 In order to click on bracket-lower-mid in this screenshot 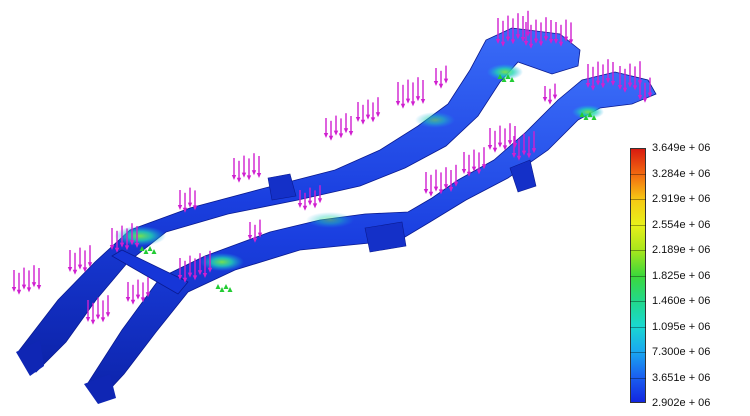, I will do `click(385, 237)`.